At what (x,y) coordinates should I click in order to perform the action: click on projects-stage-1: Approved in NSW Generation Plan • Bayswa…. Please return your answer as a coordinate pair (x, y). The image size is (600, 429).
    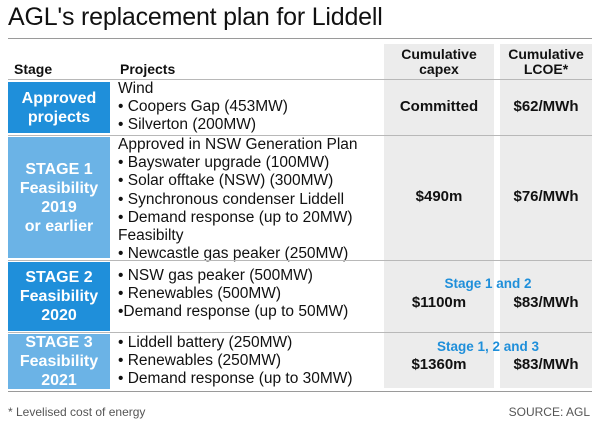
    Looking at the image, I should click on (238, 199).